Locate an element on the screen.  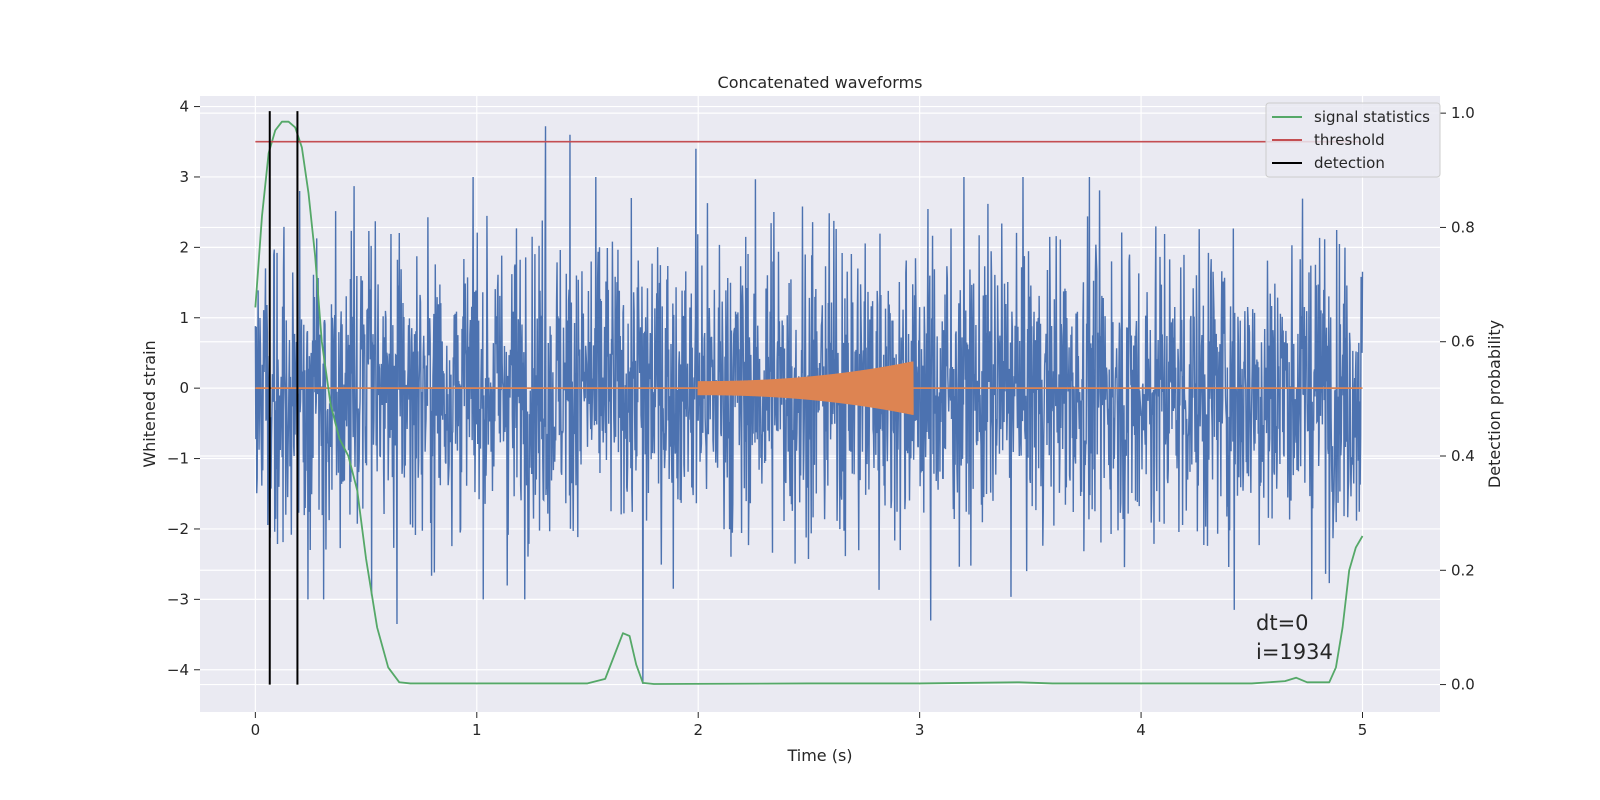
right-y-tick-label: 0.6 is located at coordinates (1463, 342).